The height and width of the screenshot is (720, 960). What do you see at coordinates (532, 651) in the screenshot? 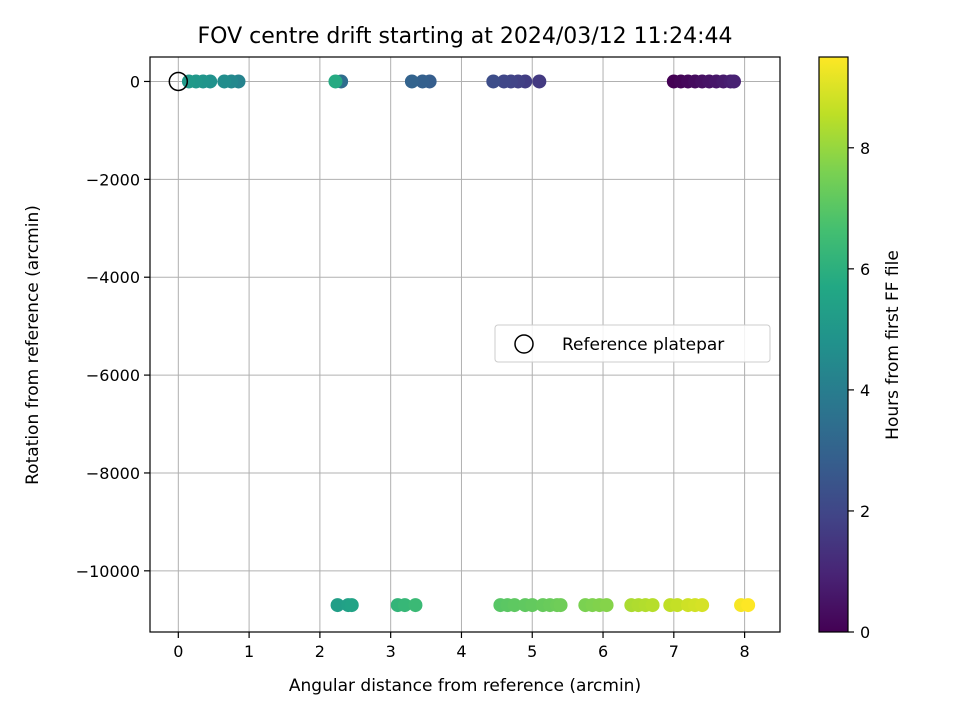
I see `x-tick-label: 5` at bounding box center [532, 651].